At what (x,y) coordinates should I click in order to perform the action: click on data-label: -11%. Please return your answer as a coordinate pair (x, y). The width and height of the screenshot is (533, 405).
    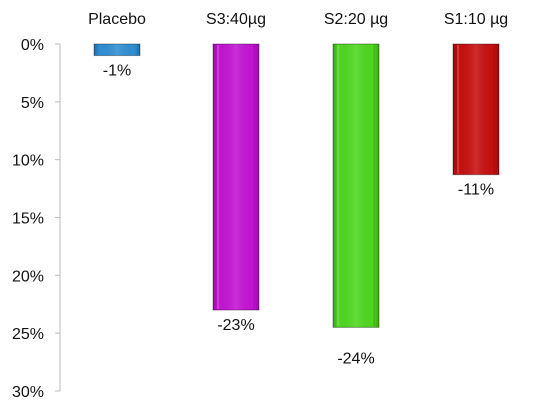
    Looking at the image, I should click on (476, 190).